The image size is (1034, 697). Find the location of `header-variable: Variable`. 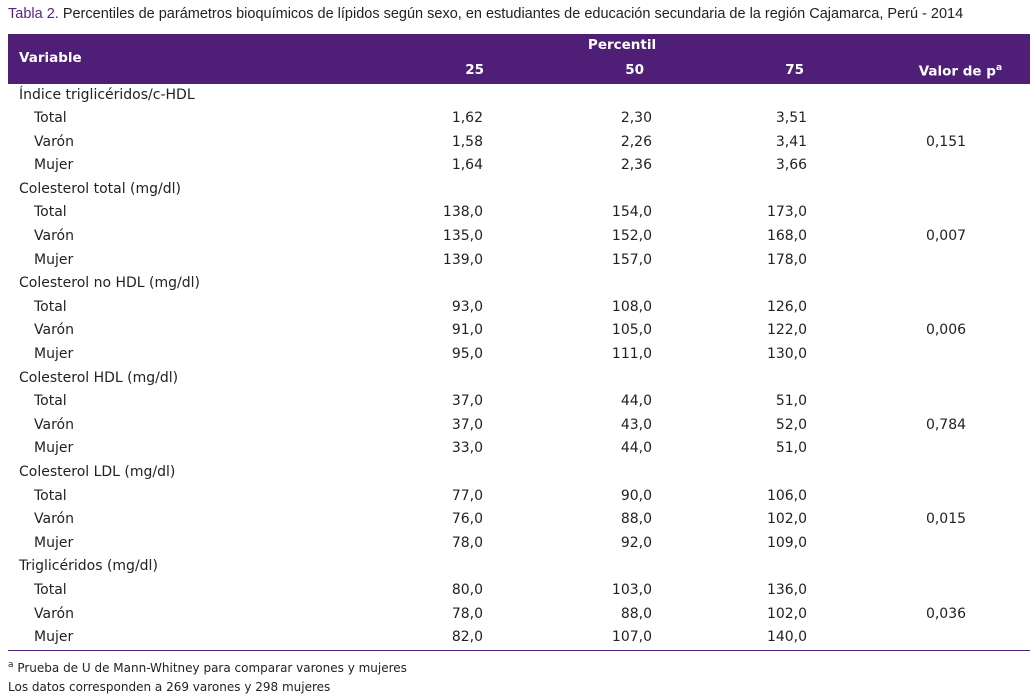

header-variable: Variable is located at coordinates (198, 59).